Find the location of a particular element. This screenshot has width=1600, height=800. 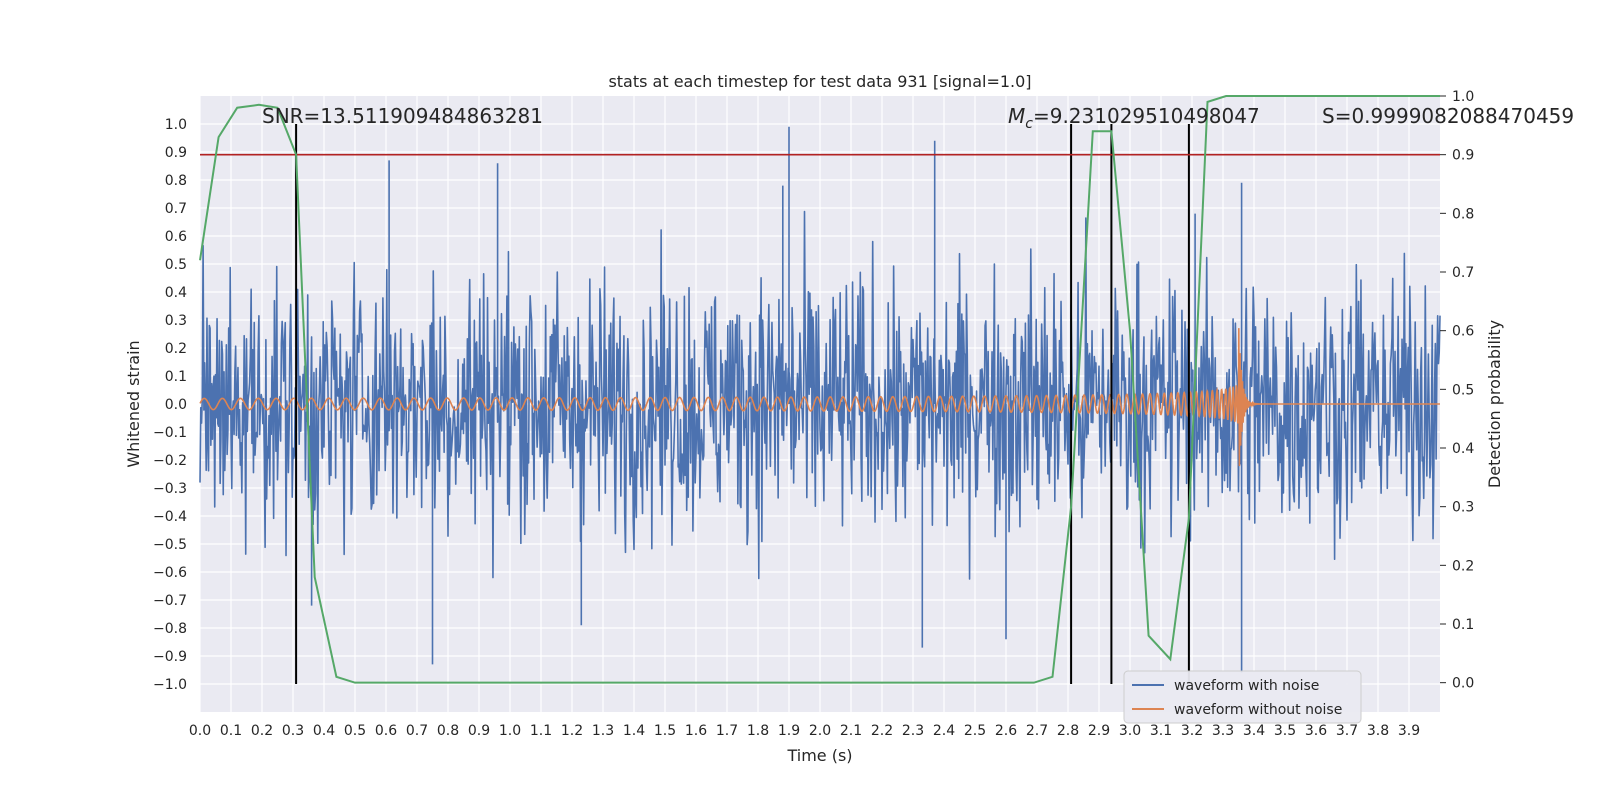

x-tick-label: 1.4 is located at coordinates (634, 731).